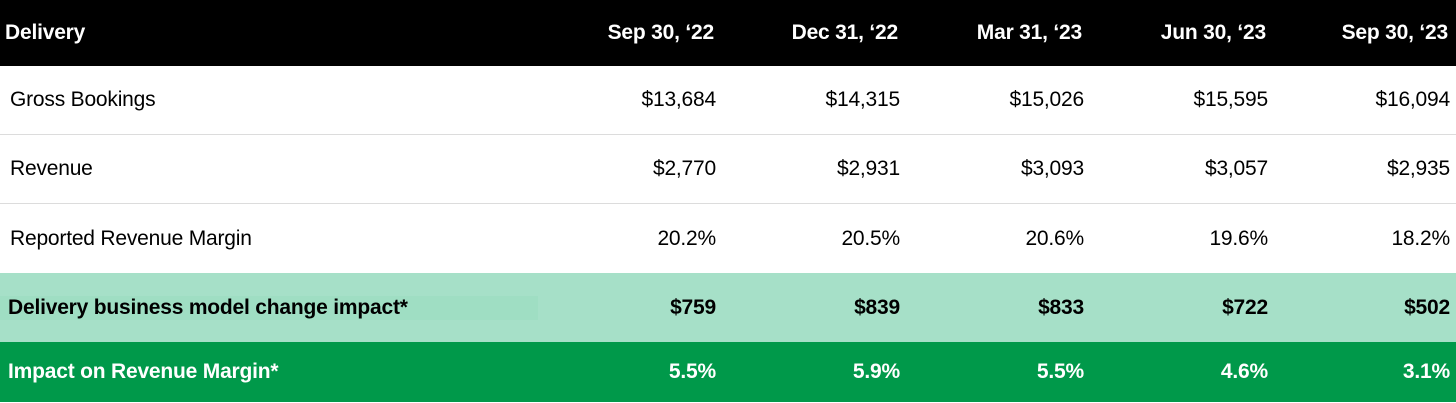  I want to click on row-label: Impact on Revenue Margin*, so click(143, 371).